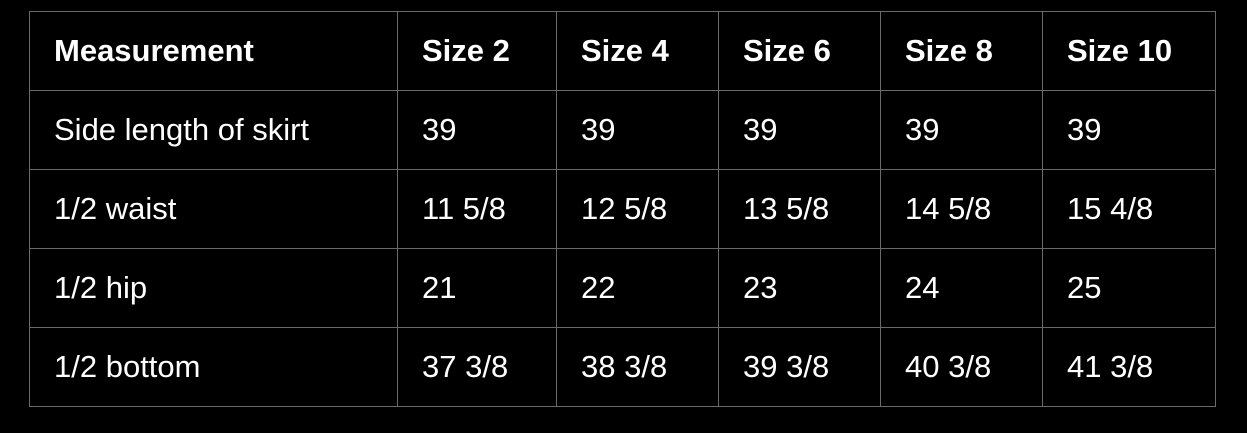 This screenshot has width=1247, height=433. Describe the element at coordinates (213, 130) in the screenshot. I see `row-label: Side length of skirt` at that location.